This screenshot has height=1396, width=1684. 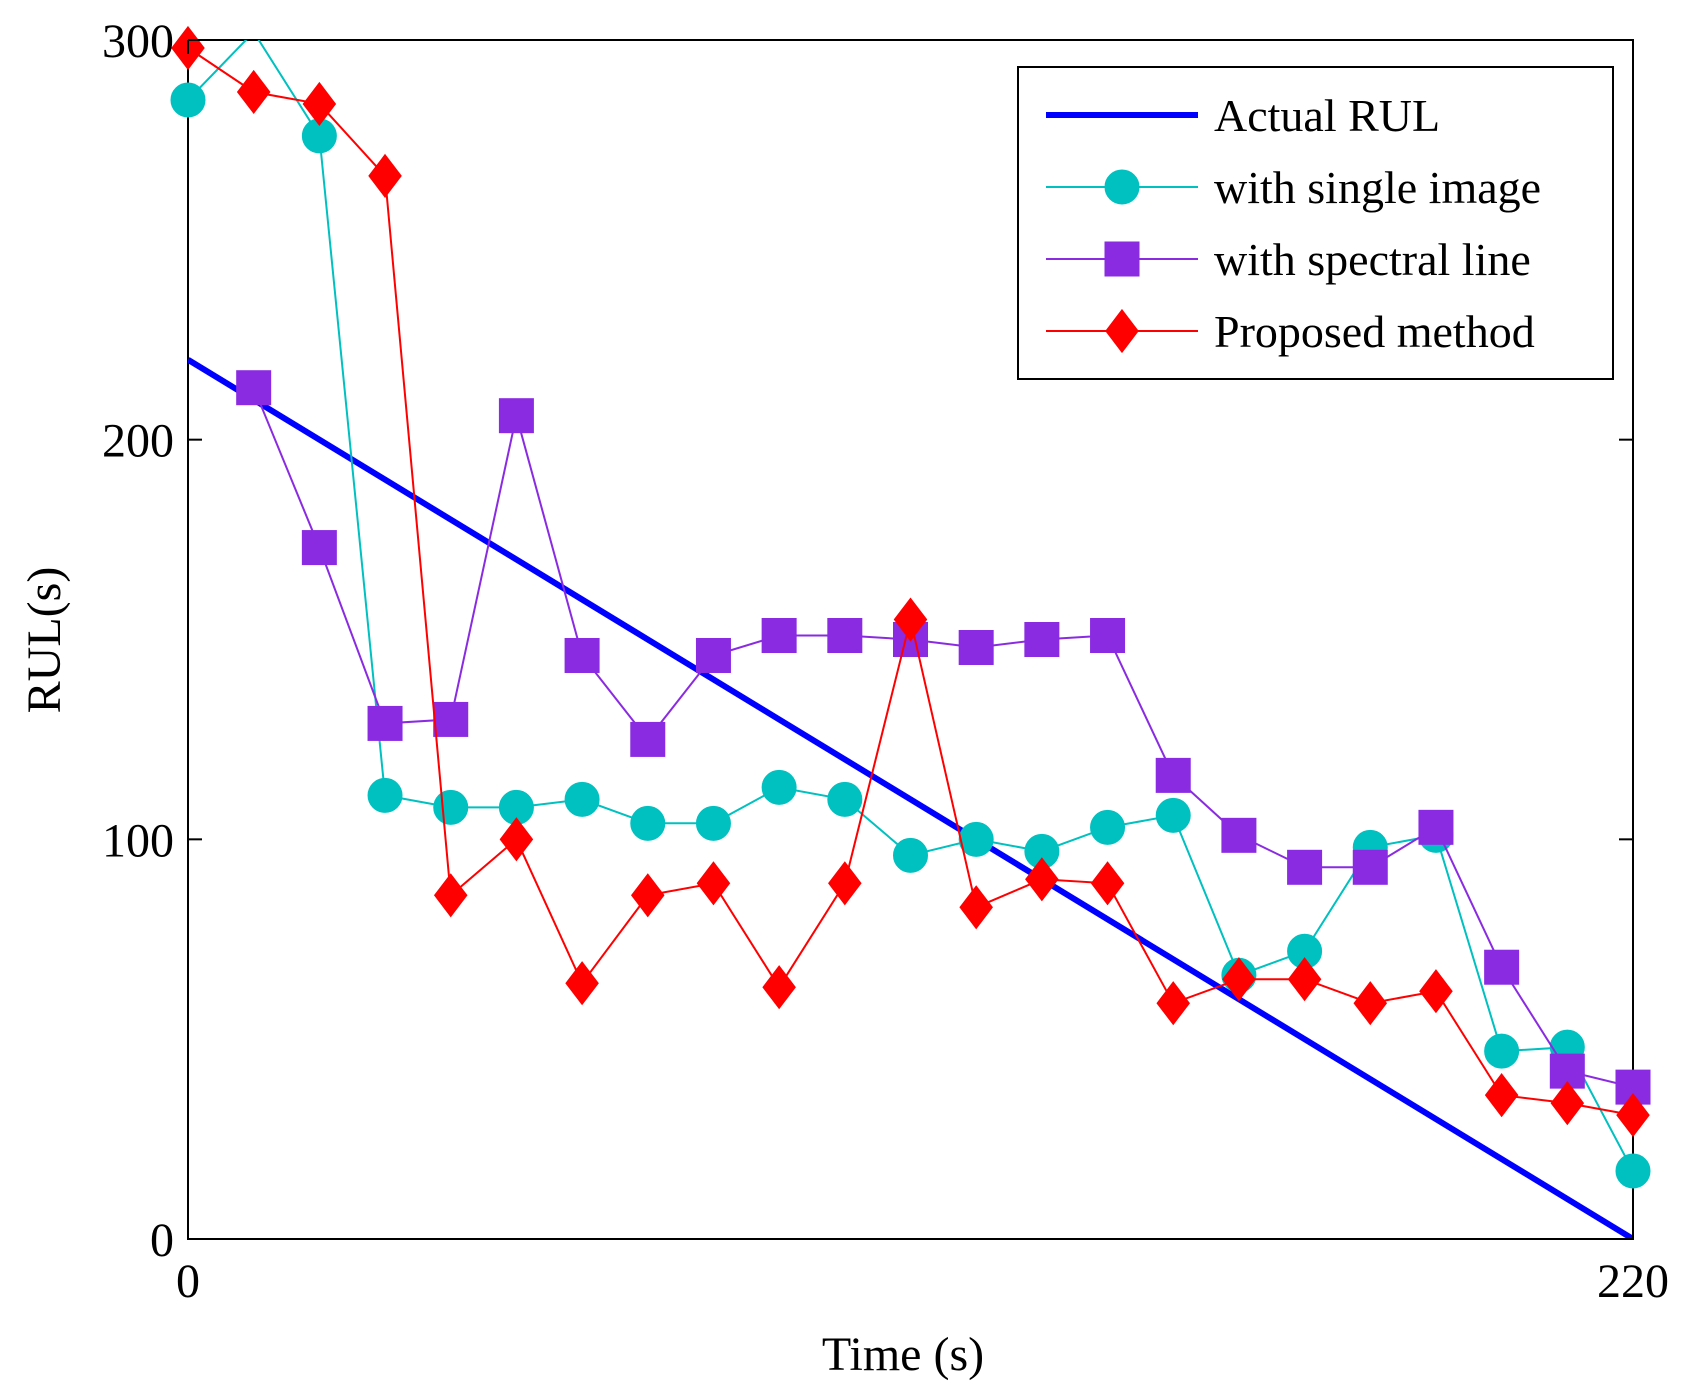 I want to click on x-axis-label: Time (s), so click(x=903, y=1354).